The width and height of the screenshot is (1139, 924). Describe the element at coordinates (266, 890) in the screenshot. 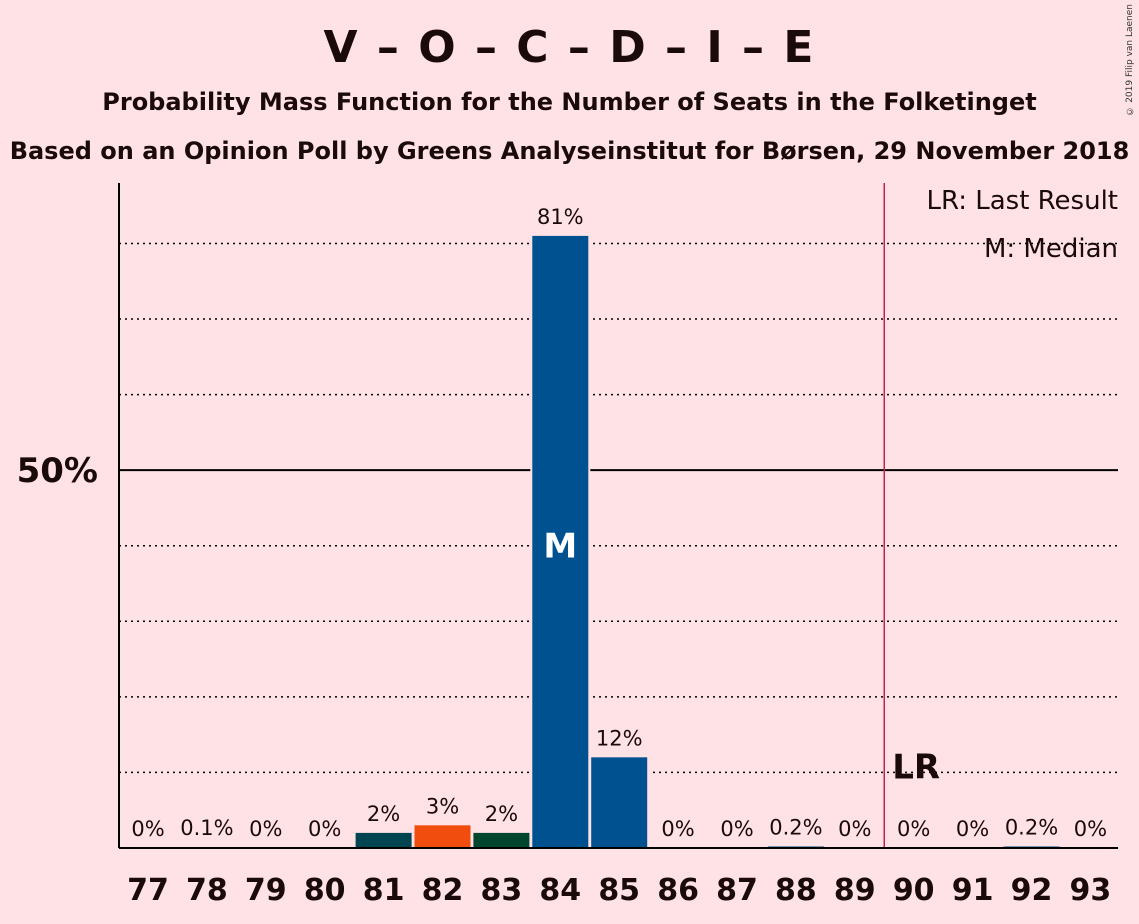

I see `x-tick-79: 79` at that location.